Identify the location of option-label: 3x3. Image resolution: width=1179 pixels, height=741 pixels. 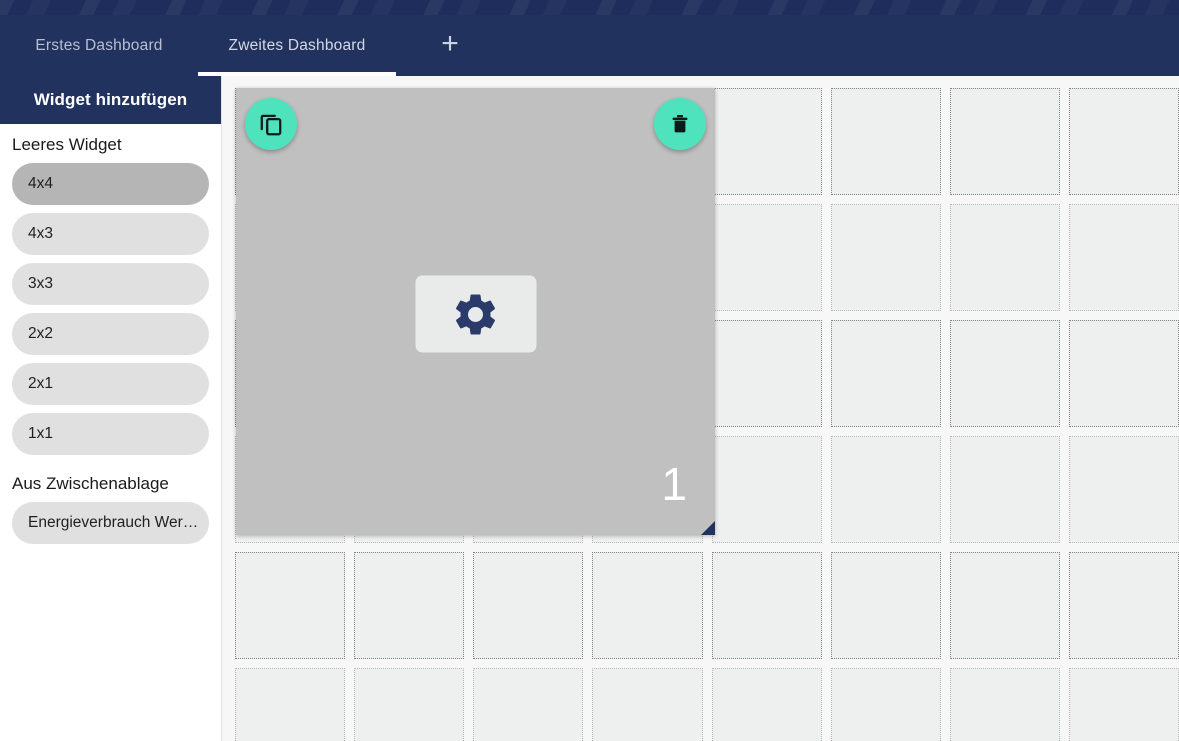
(40, 283).